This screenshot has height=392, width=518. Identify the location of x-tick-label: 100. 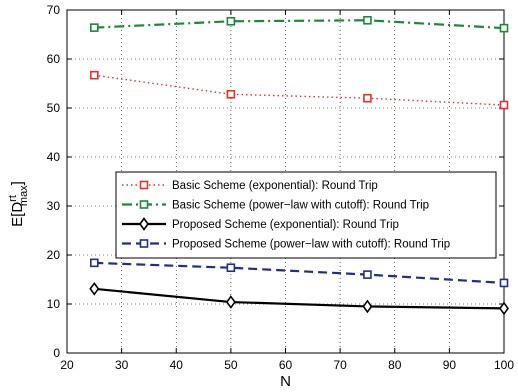
(504, 365).